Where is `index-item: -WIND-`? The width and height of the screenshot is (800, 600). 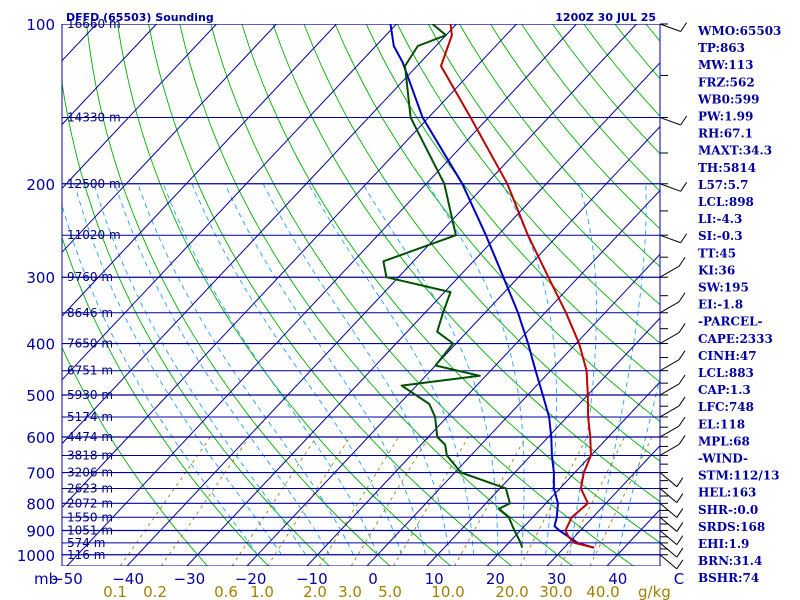
index-item: -WIND- is located at coordinates (723, 459).